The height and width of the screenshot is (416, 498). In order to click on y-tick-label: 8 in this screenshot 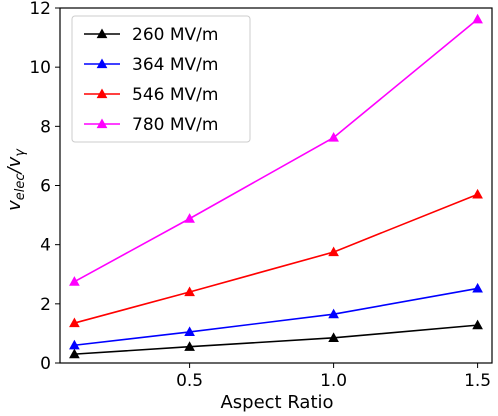, I will do `click(45, 127)`.